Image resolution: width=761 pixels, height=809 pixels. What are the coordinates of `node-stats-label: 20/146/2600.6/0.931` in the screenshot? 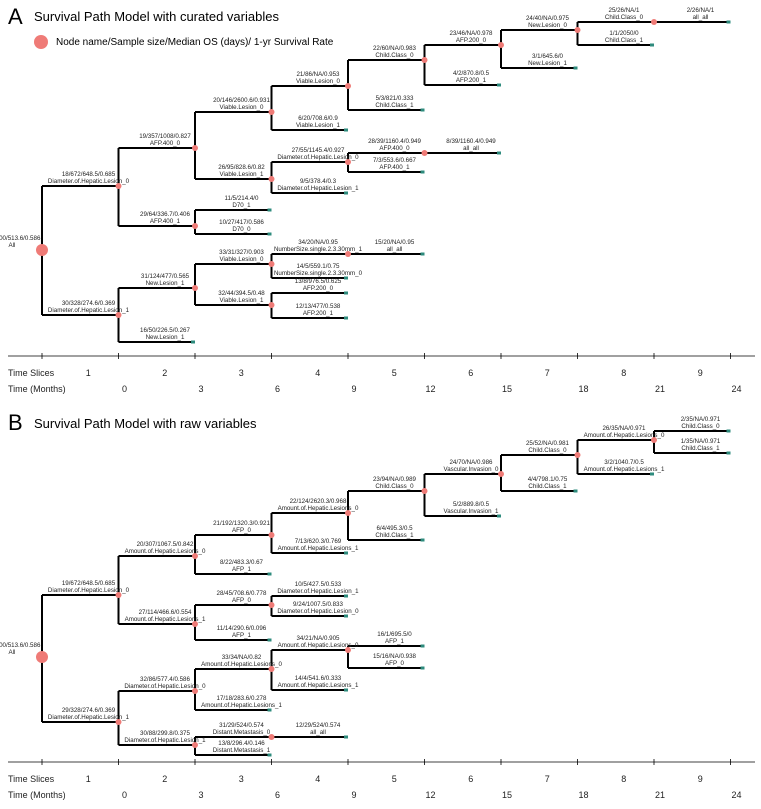 It's located at (241, 100).